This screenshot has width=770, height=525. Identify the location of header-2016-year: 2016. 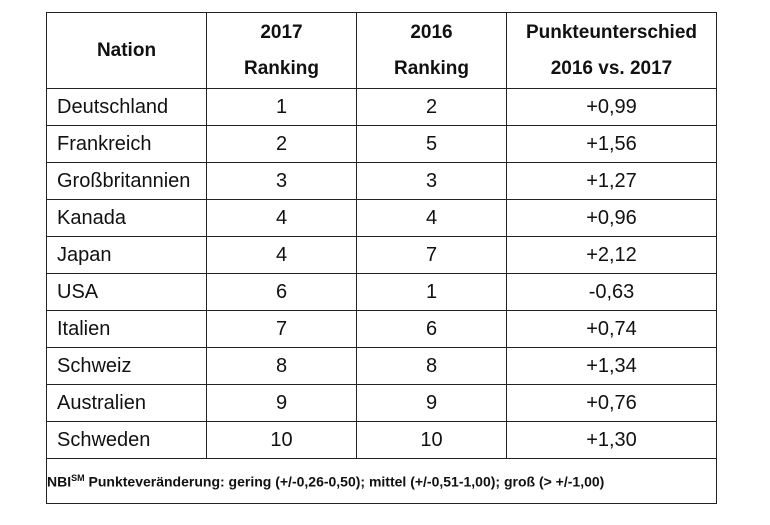
(431, 32).